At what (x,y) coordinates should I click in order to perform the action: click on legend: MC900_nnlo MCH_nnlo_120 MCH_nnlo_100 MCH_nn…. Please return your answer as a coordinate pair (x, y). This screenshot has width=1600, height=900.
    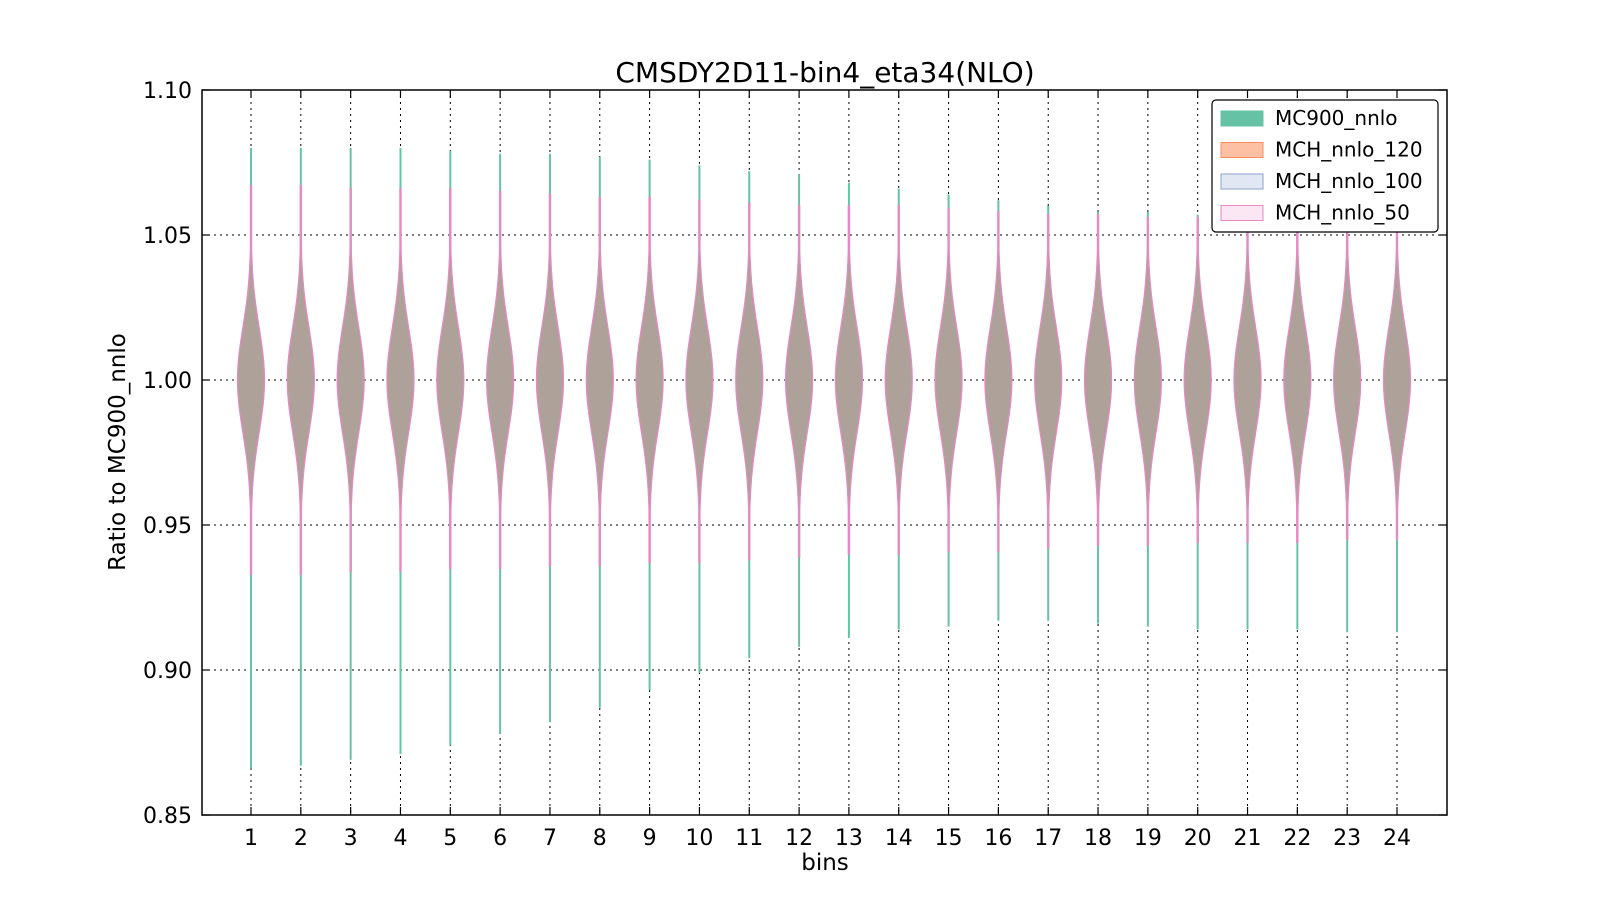
    Looking at the image, I should click on (1325, 166).